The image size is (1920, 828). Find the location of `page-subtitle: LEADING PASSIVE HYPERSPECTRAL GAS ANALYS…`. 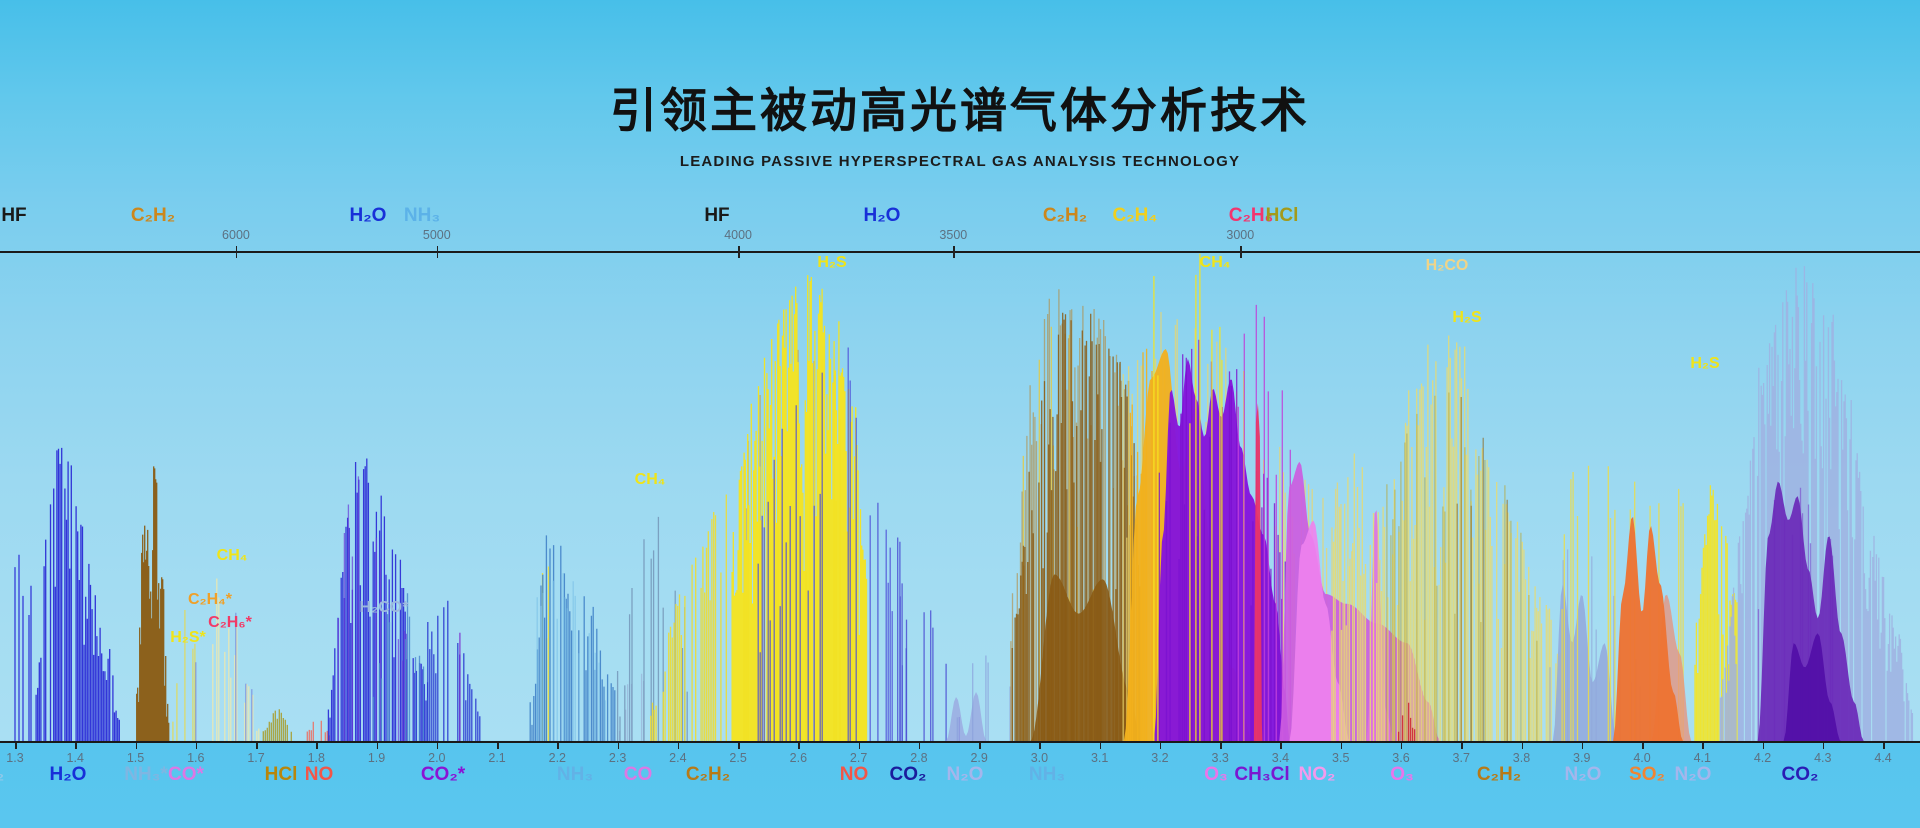

page-subtitle: LEADING PASSIVE HYPERSPECTRAL GAS ANALYS… is located at coordinates (960, 161).